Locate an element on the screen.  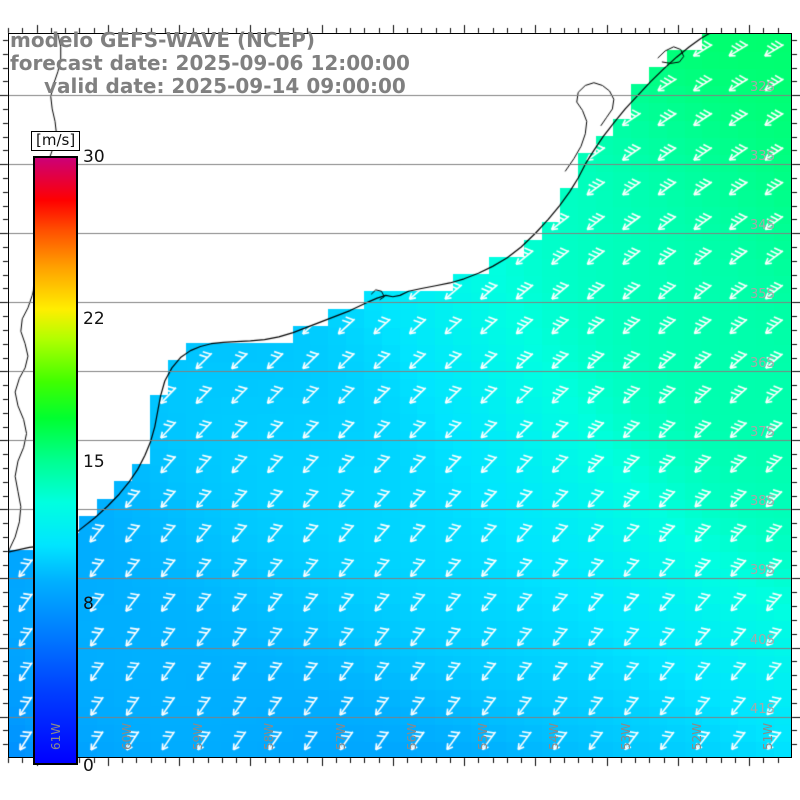
longitude-label-54W: 54W is located at coordinates (554, 736).